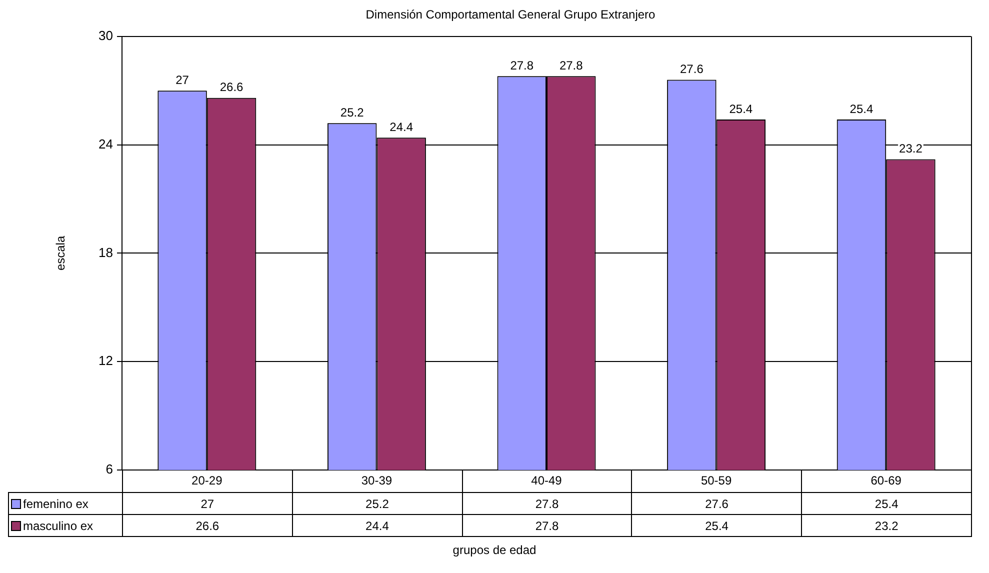 The height and width of the screenshot is (573, 989). What do you see at coordinates (232, 87) in the screenshot?
I see `annotation: 26.6` at bounding box center [232, 87].